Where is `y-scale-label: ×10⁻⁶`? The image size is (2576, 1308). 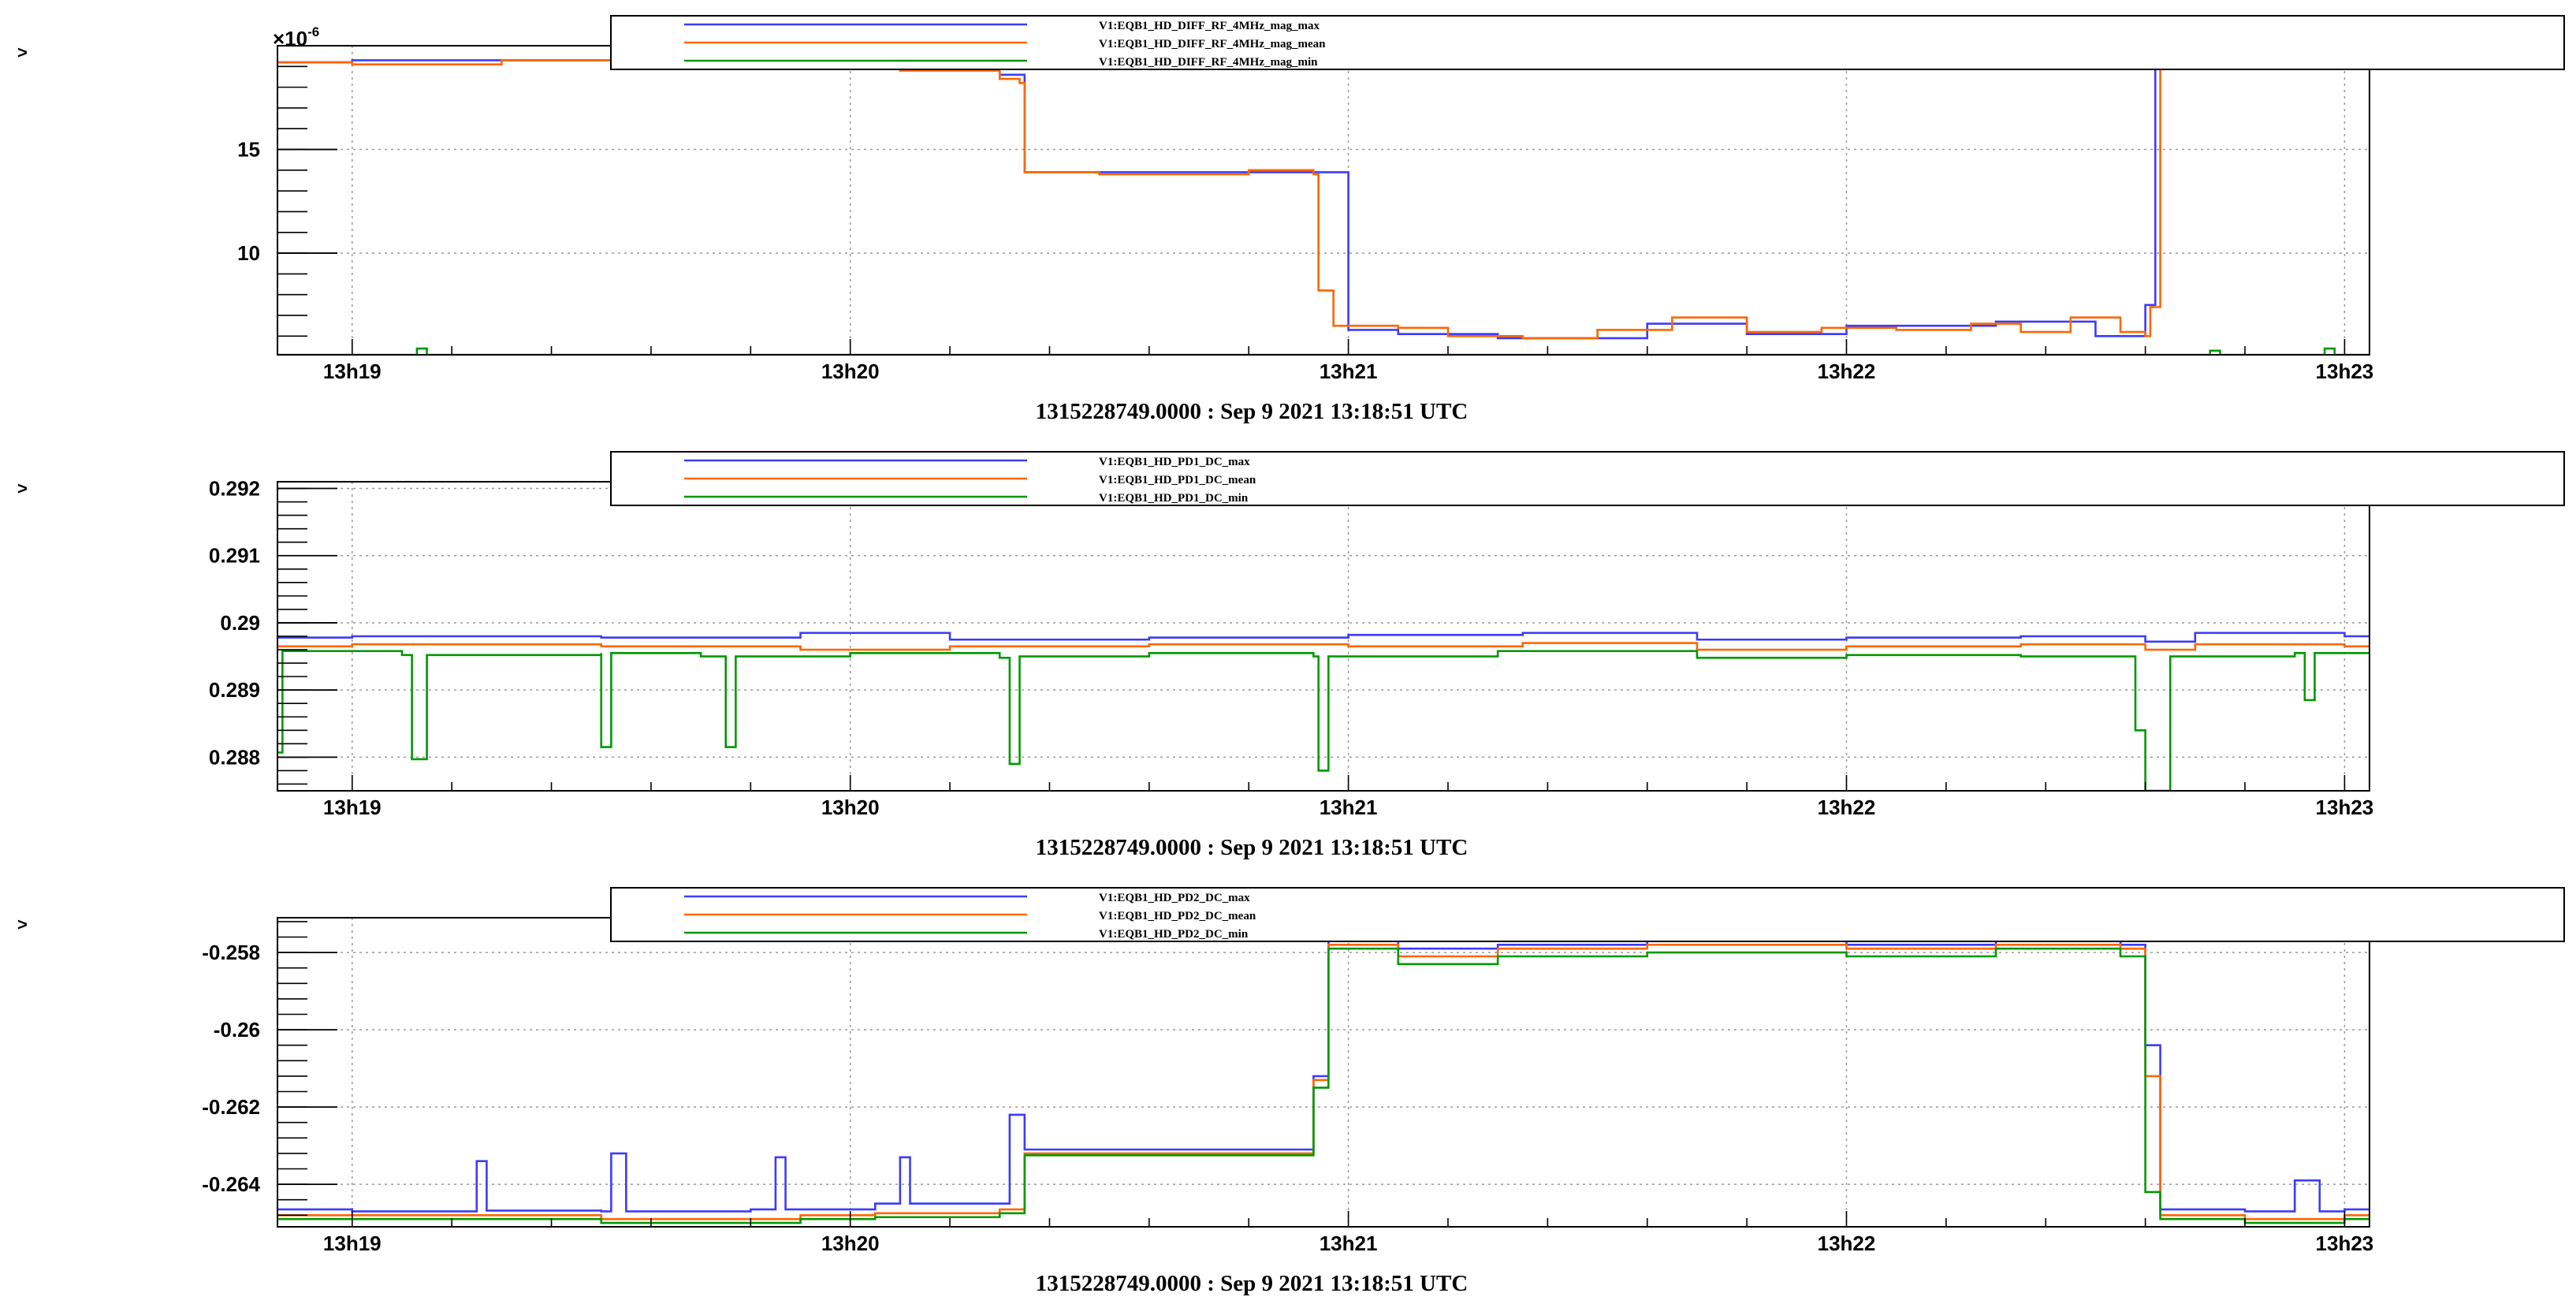 y-scale-label: ×10⁻⁶ is located at coordinates (296, 37).